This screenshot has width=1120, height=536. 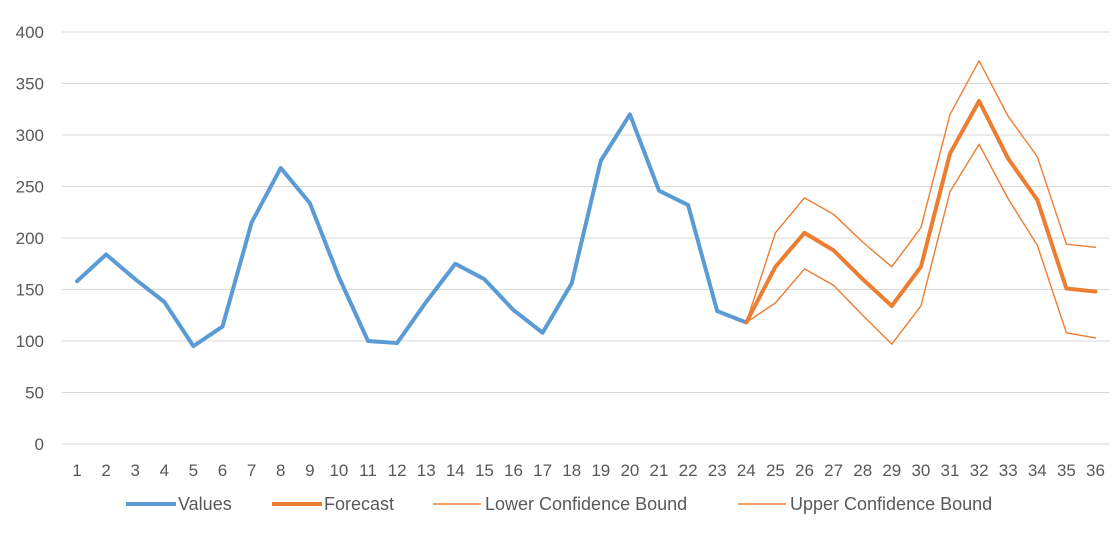 What do you see at coordinates (1008, 470) in the screenshot?
I see `x-tick-label: 33` at bounding box center [1008, 470].